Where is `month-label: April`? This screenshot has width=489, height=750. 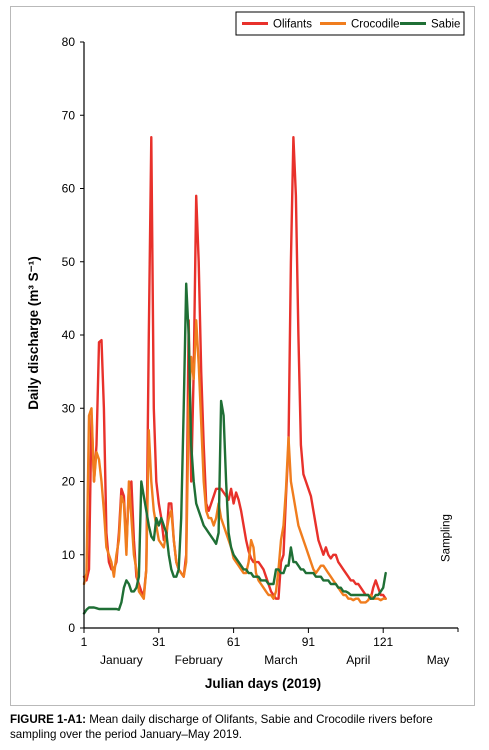 month-label: April is located at coordinates (358, 660).